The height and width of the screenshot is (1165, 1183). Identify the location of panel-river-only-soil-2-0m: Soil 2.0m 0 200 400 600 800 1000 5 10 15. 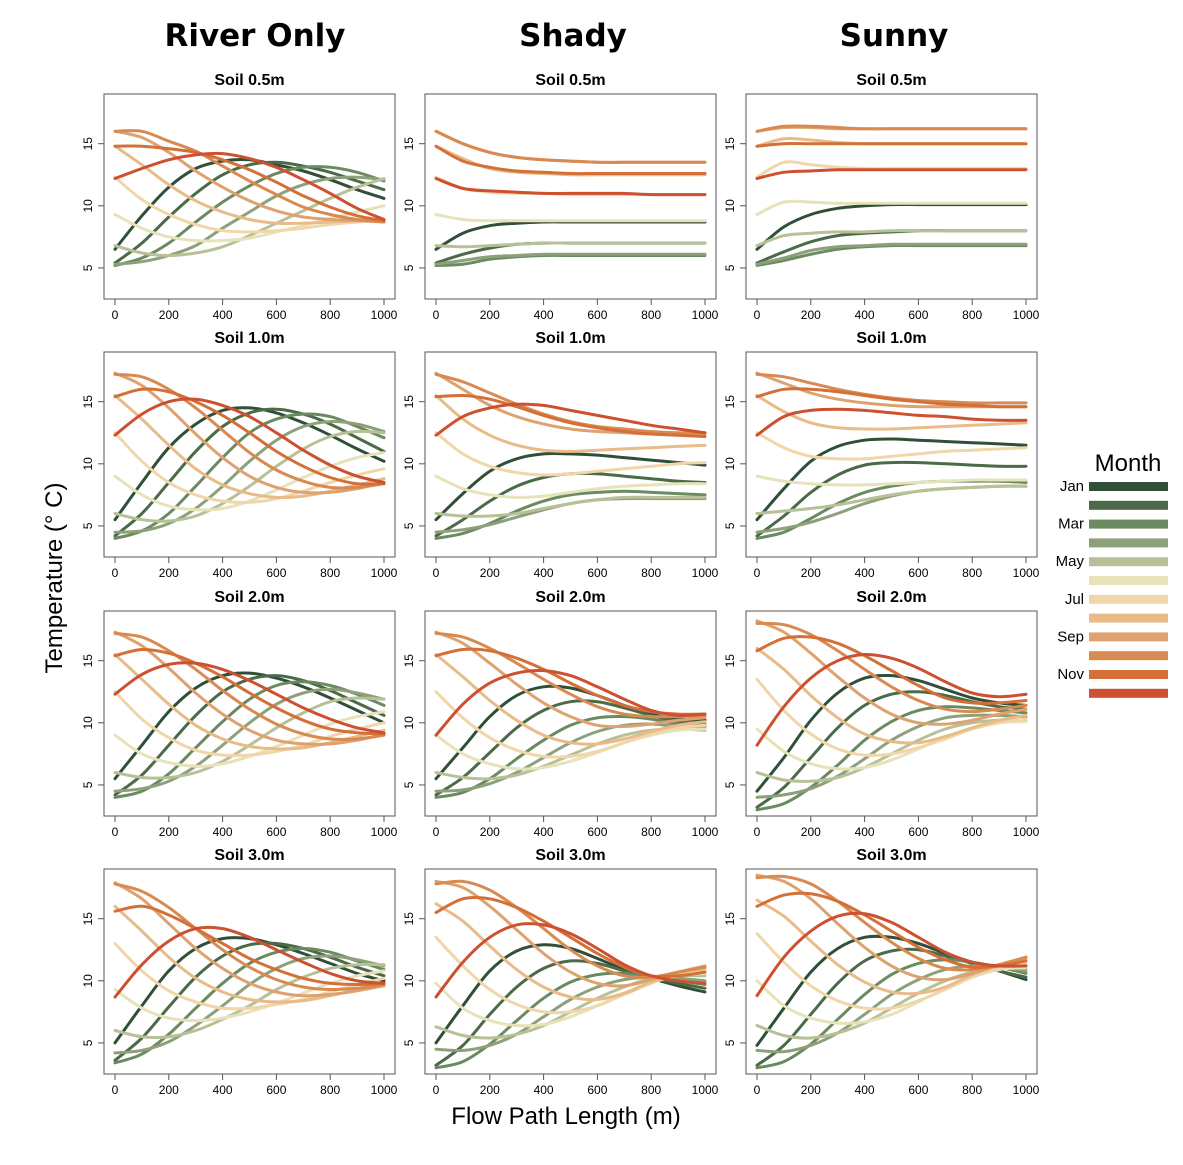
(239, 714).